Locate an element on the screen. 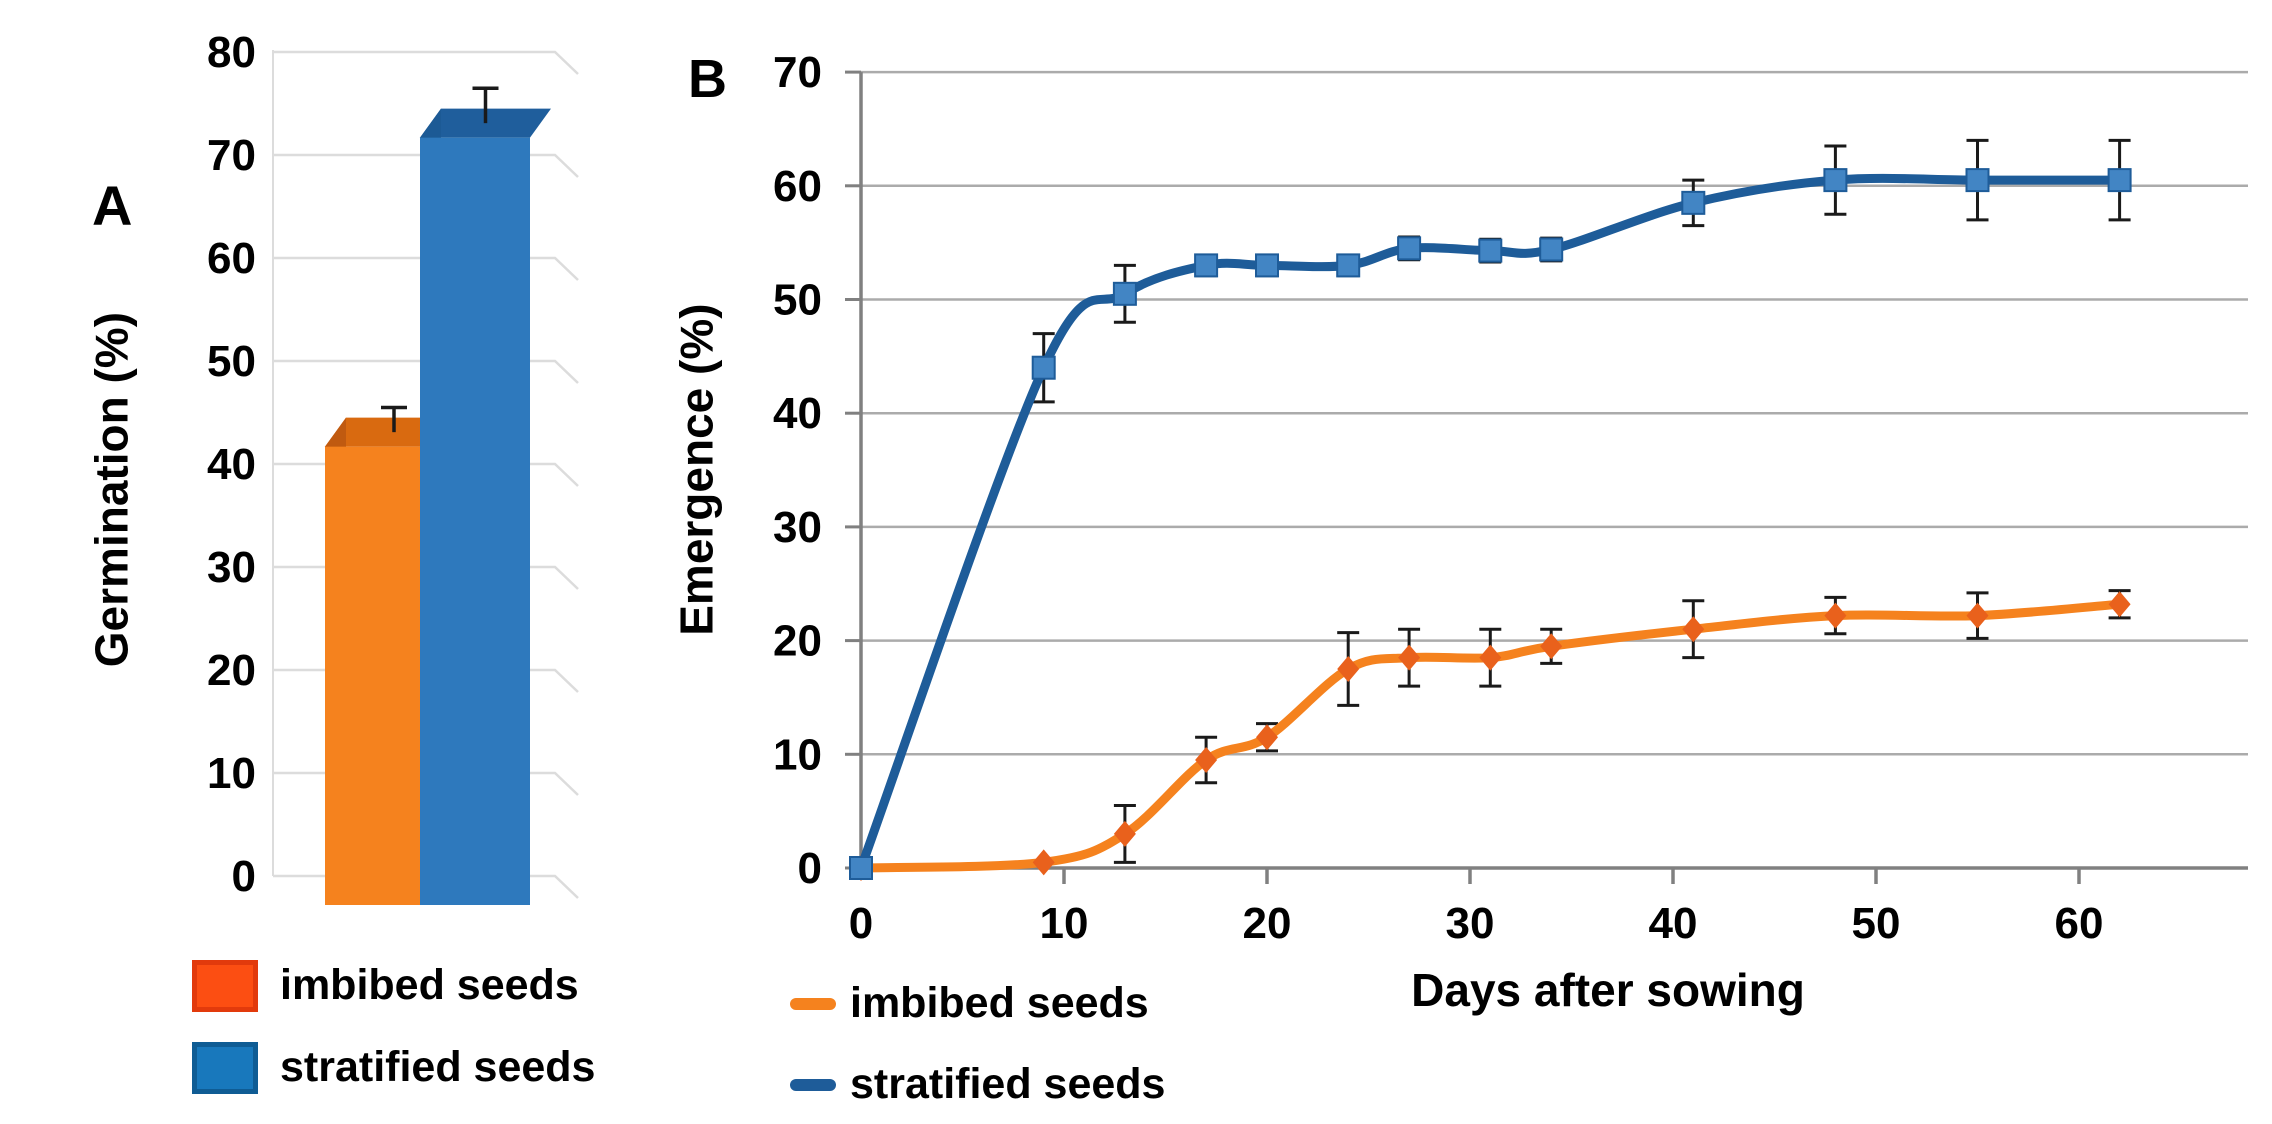  panel-b-label: B is located at coordinates (707, 79).